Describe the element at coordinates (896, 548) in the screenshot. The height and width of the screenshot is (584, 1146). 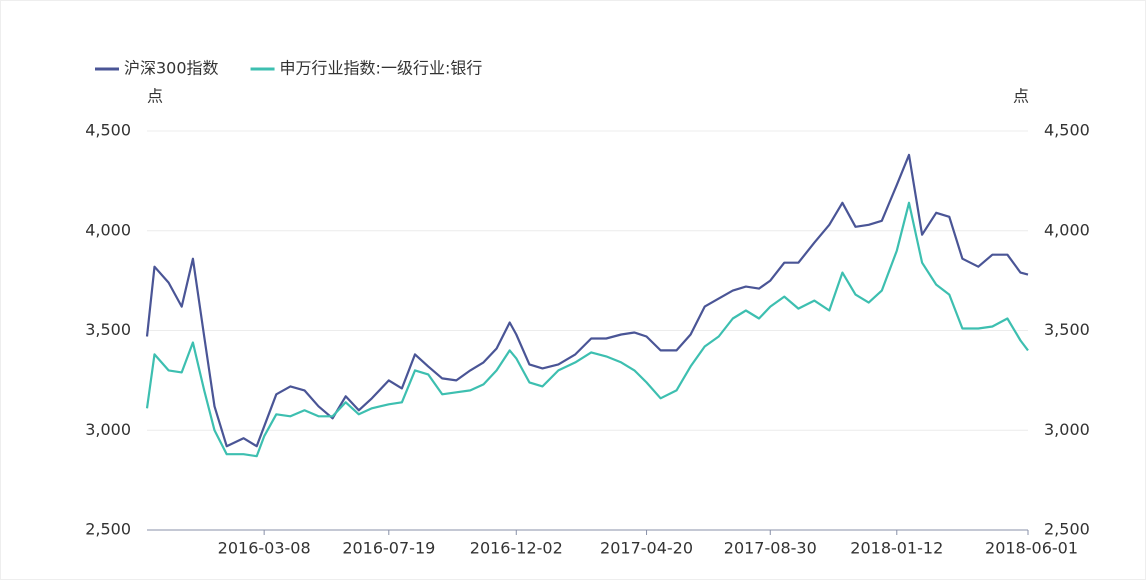
I see `x-tick-label: 2018-01-12` at that location.